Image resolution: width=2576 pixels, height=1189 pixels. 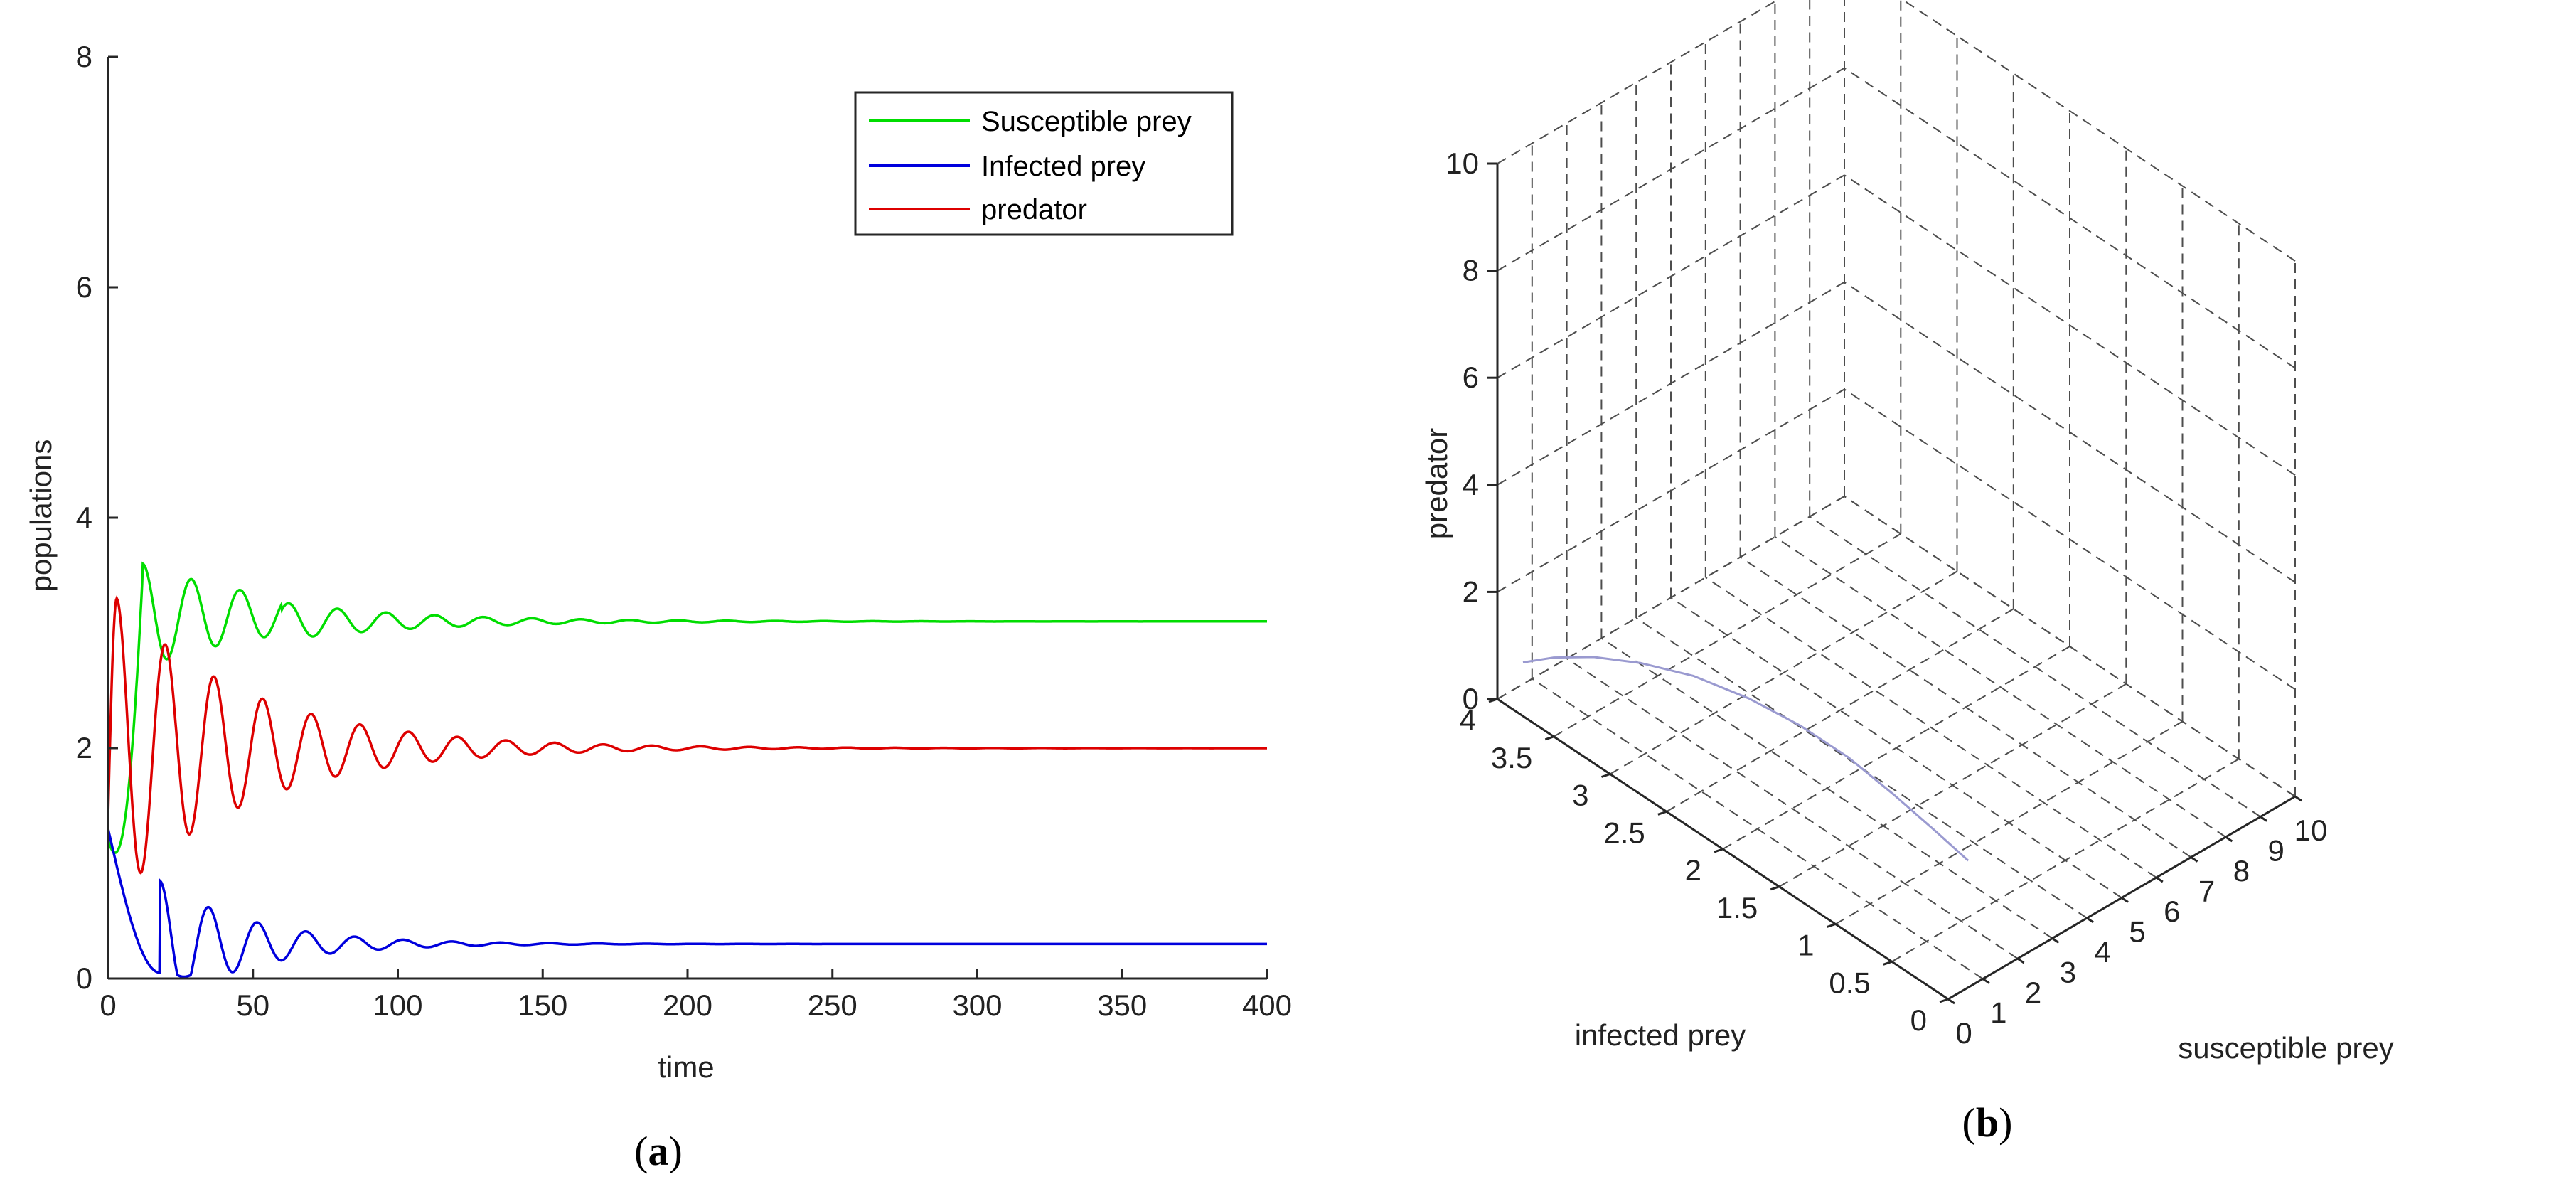 I want to click on trajectory-line, so click(x=1746, y=759).